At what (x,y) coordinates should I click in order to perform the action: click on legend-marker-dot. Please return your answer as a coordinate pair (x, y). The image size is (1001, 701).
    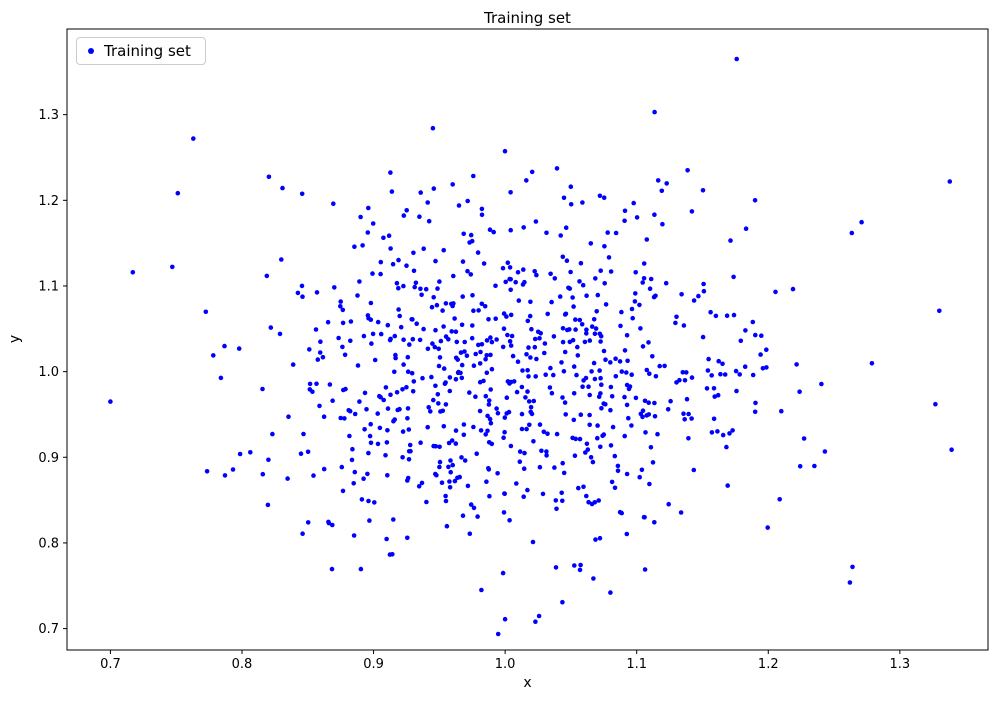
    Looking at the image, I should click on (91, 51).